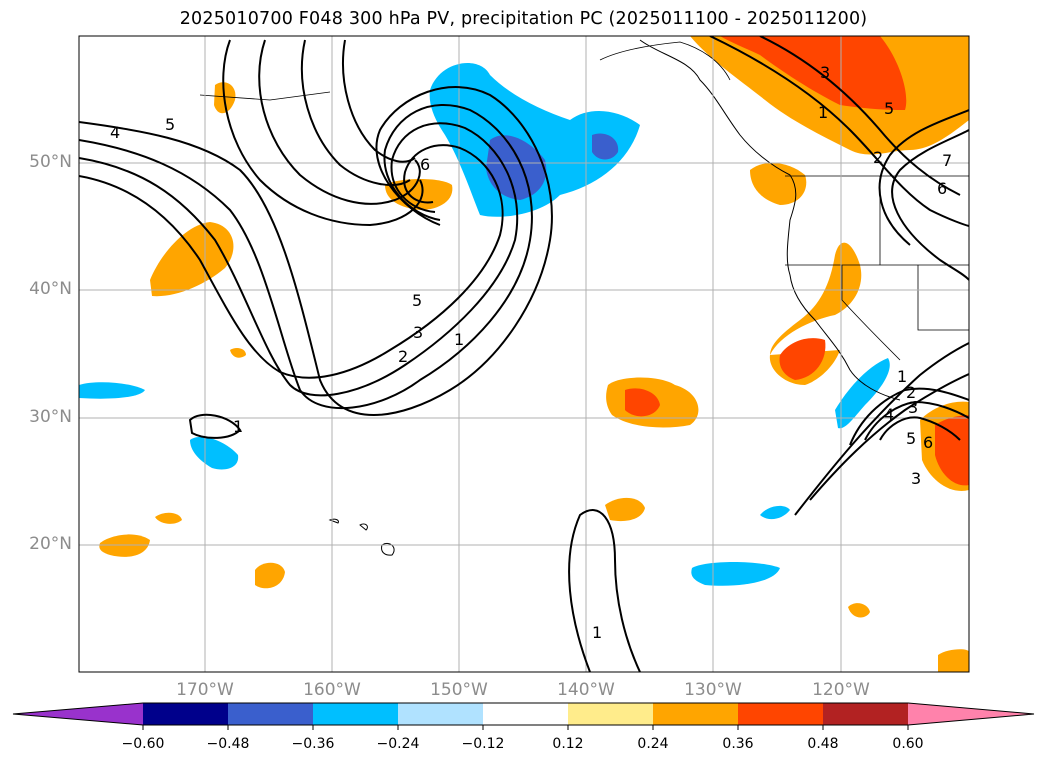 This screenshot has width=1047, height=765. I want to click on colorbar-tick-label: 0.24, so click(653, 744).